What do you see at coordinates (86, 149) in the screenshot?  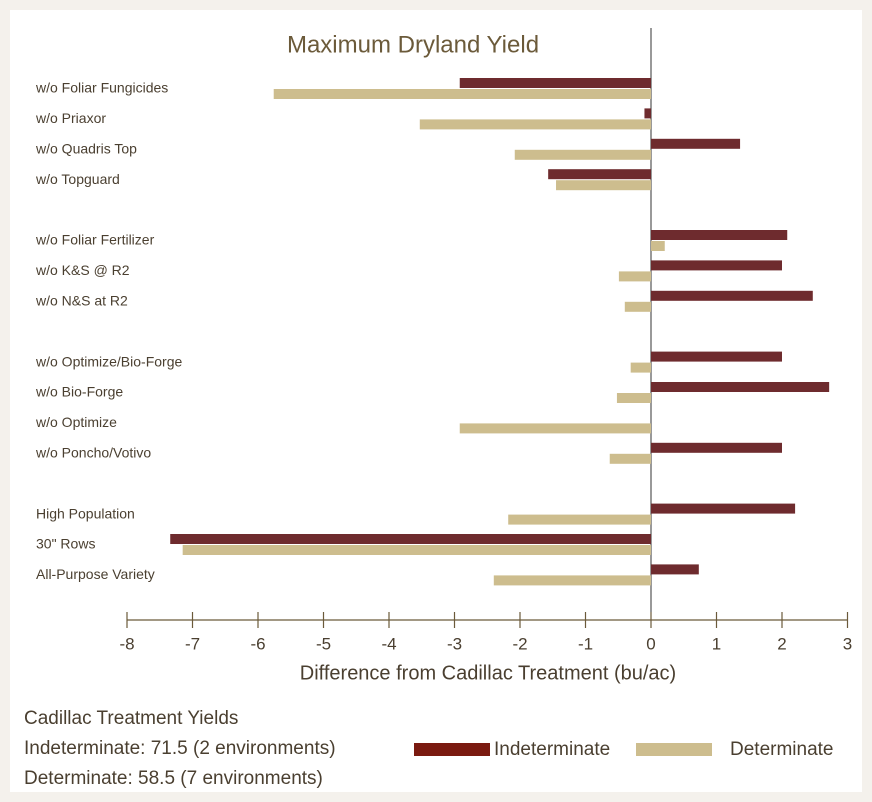 I see `y-tick-label: w/o Quadris Top` at bounding box center [86, 149].